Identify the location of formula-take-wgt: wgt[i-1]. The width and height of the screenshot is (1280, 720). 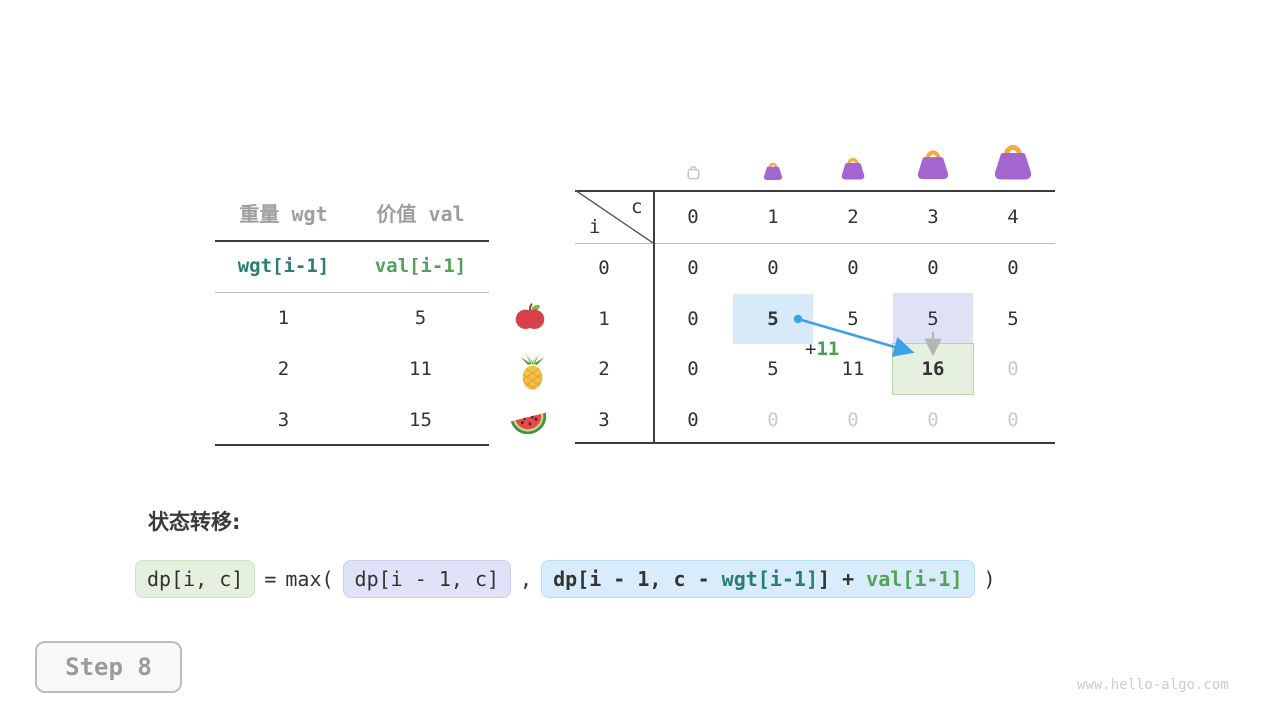
(769, 579).